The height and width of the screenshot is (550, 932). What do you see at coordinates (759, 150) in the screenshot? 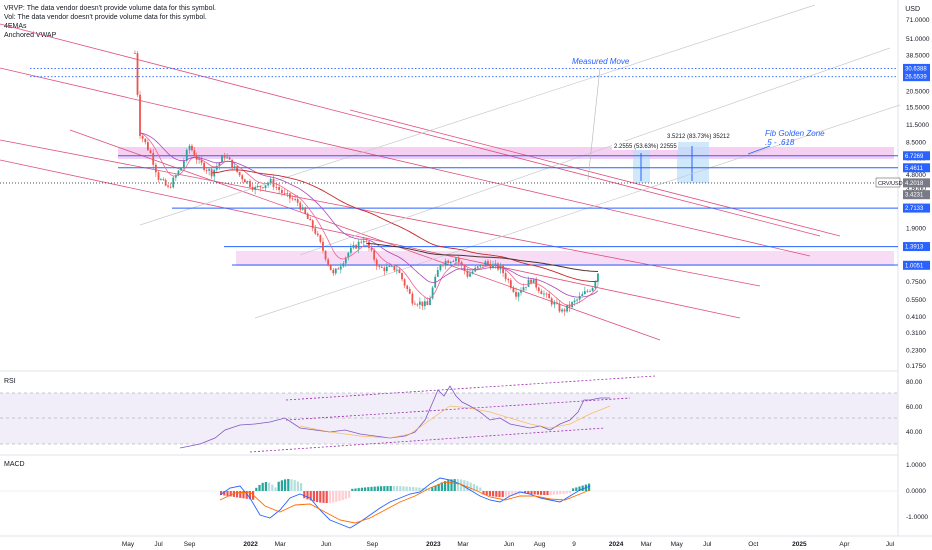
I see `fib-zone-arrow` at bounding box center [759, 150].